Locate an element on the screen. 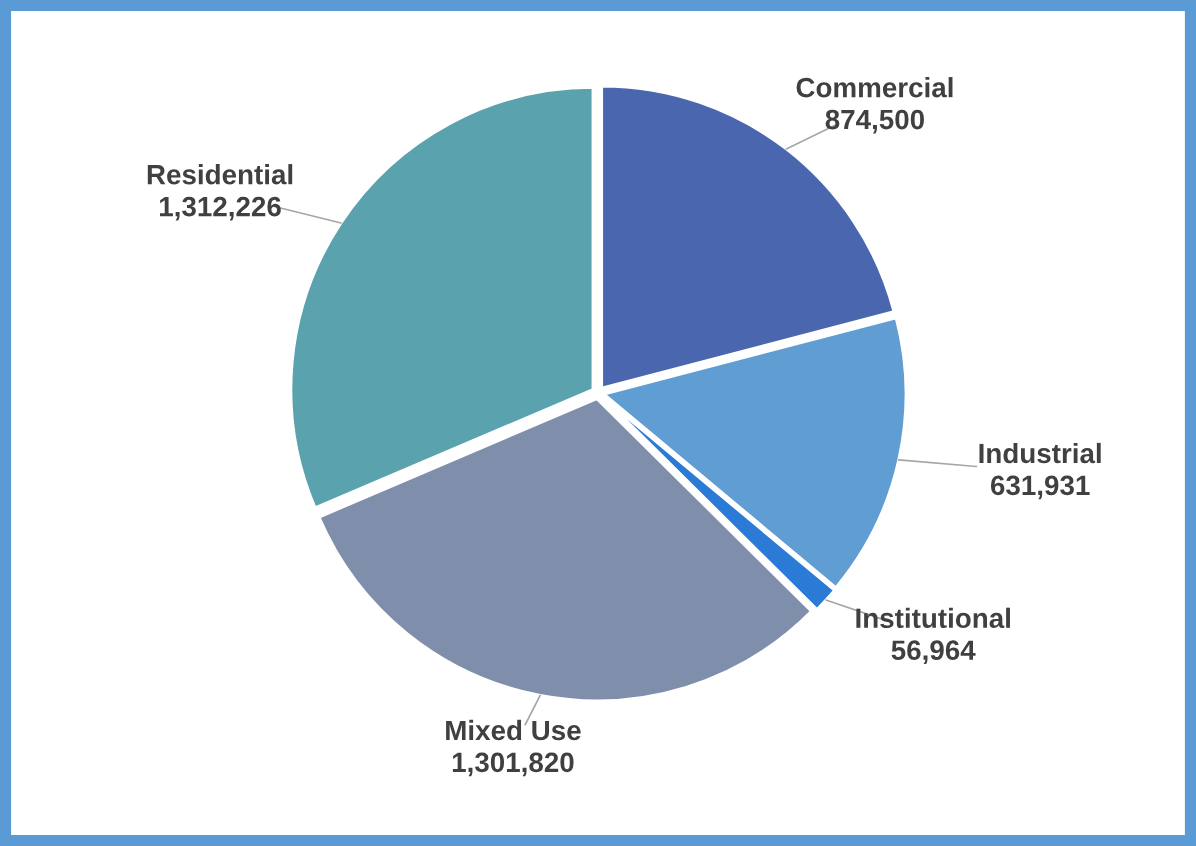 The width and height of the screenshot is (1196, 846). data-label: 631,931 is located at coordinates (1040, 487).